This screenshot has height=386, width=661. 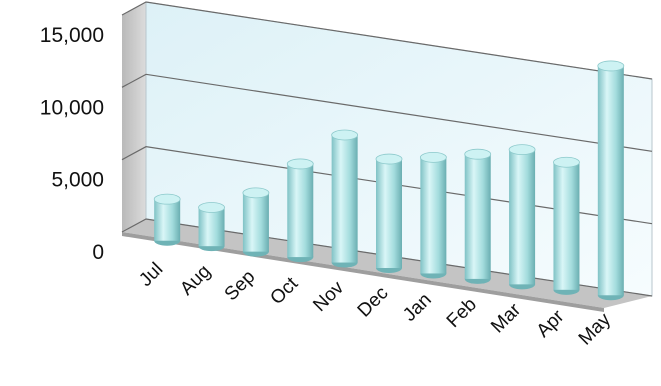 I want to click on x-tick-label: Mar, so click(x=506, y=318).